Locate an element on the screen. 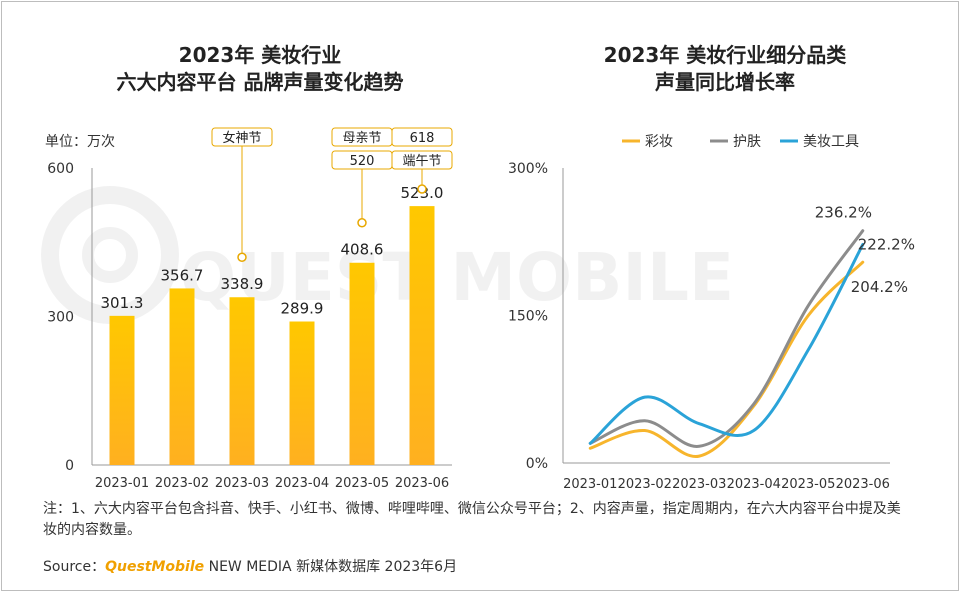 This screenshot has height=592, width=960. end-value-label: 222.2% is located at coordinates (886, 245).